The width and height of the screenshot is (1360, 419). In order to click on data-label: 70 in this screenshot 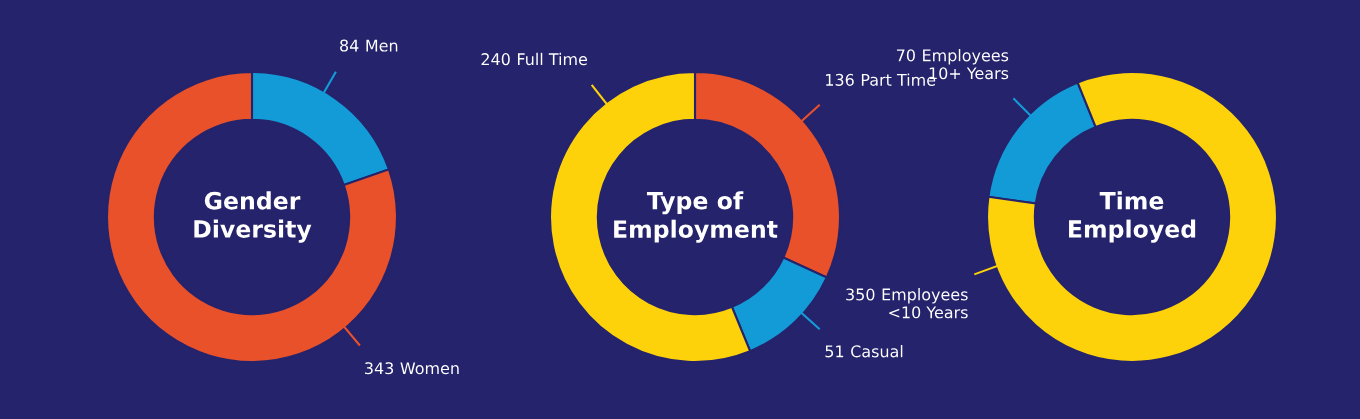, I will do `click(905, 55)`.